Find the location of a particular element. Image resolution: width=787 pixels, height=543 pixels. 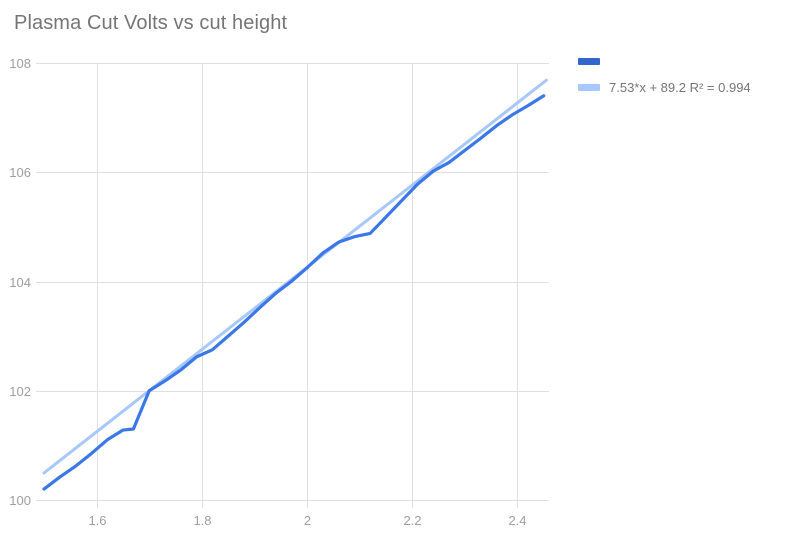

x-axis-tick-label: 2.2 is located at coordinates (412, 520).